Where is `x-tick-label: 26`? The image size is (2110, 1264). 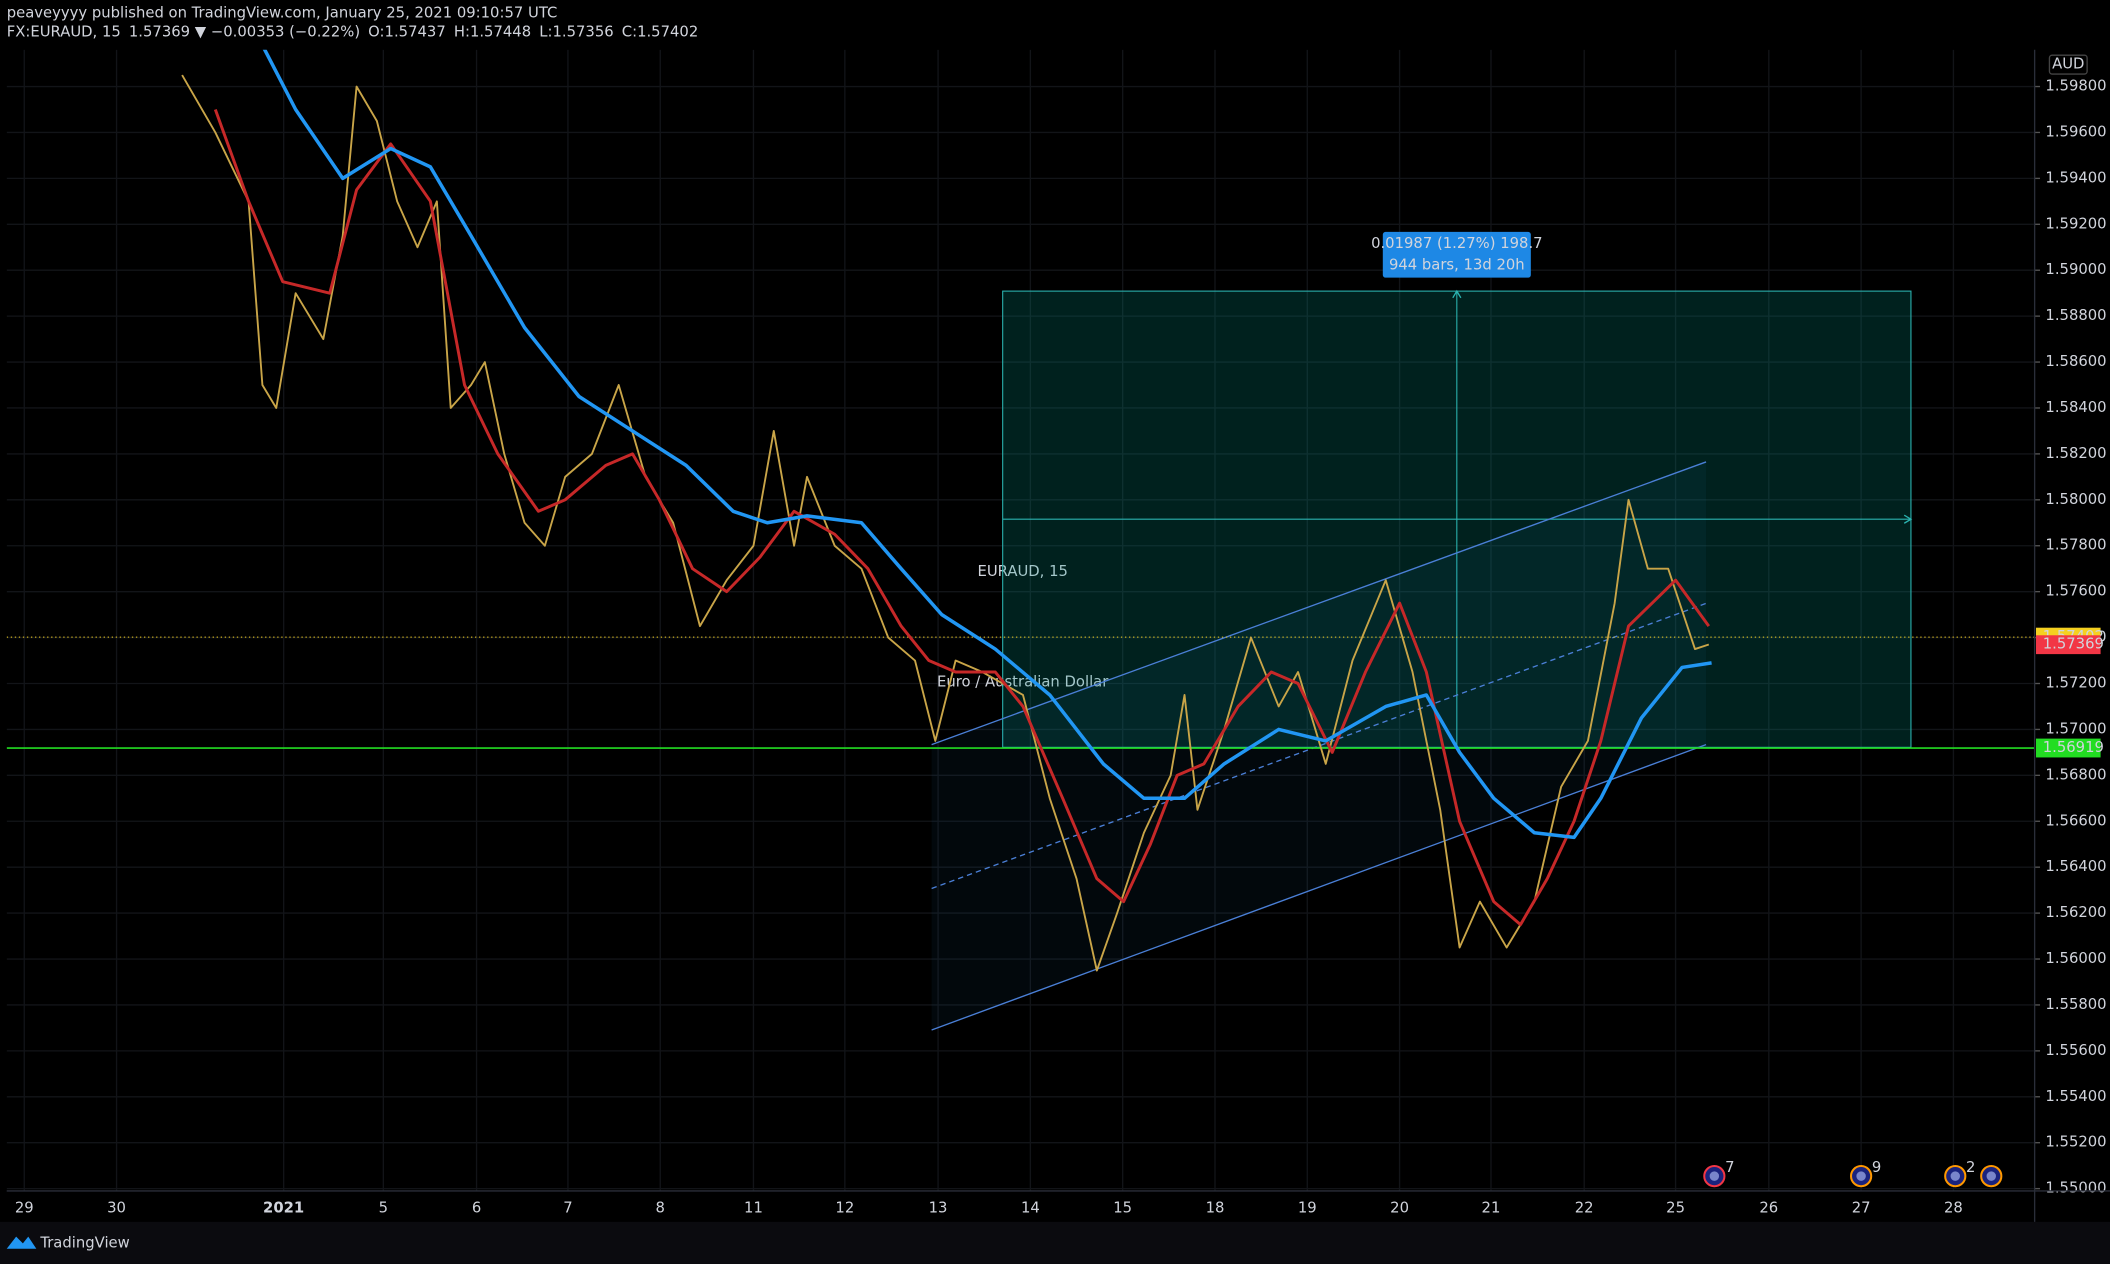 x-tick-label: 26 is located at coordinates (1768, 1207).